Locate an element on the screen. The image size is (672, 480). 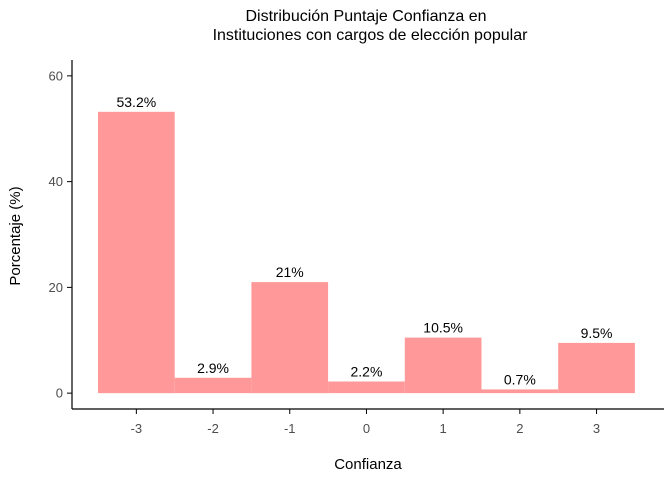
x-tick-label-2: 2 is located at coordinates (519, 428).